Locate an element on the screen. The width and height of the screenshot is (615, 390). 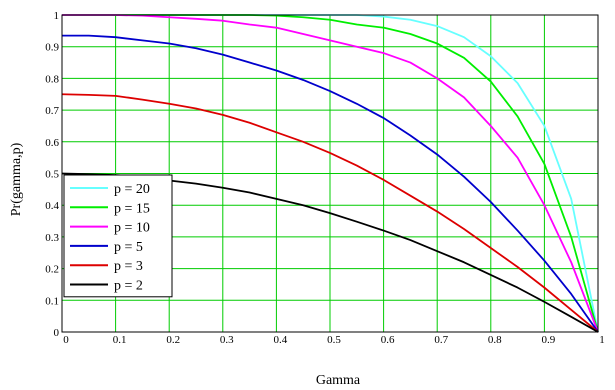
legend-label: p = 15 is located at coordinates (132, 208).